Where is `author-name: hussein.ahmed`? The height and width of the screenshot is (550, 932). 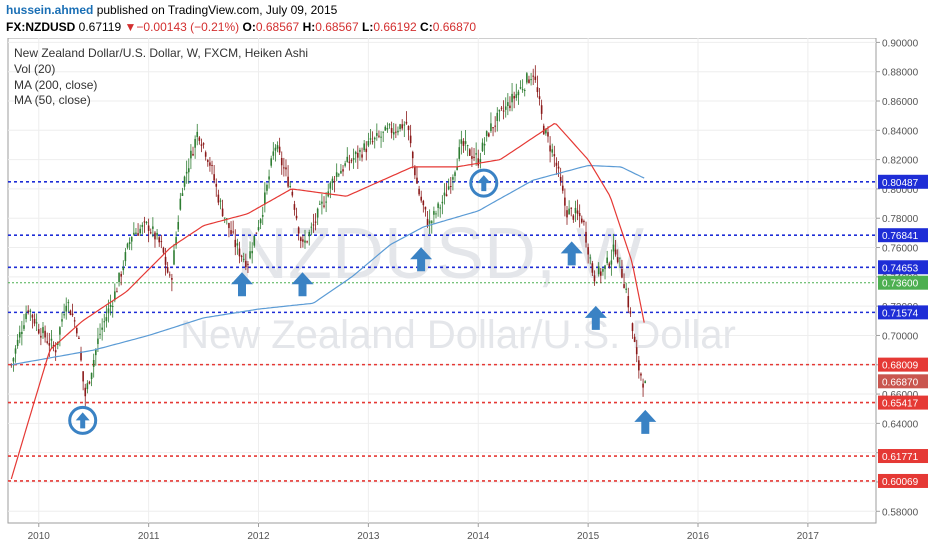
author-name: hussein.ahmed is located at coordinates (50, 10).